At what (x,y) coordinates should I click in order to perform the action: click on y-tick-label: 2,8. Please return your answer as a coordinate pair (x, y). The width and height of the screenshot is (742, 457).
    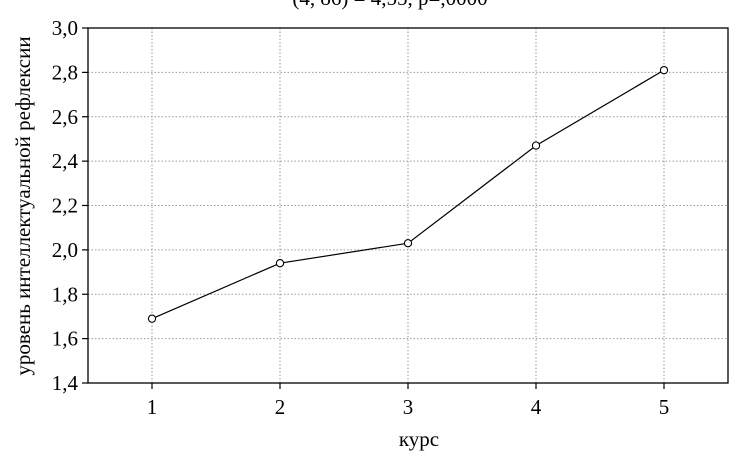
    Looking at the image, I should click on (65, 72).